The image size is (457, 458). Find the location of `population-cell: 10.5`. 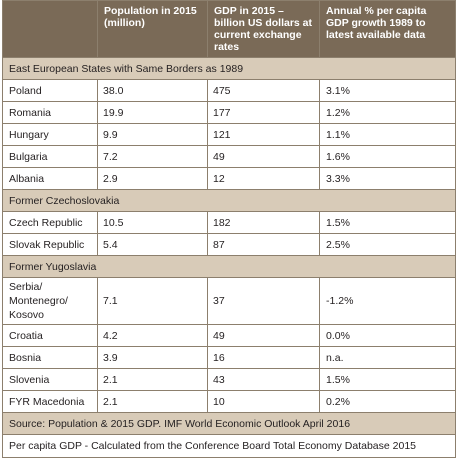

population-cell: 10.5 is located at coordinates (152, 222).